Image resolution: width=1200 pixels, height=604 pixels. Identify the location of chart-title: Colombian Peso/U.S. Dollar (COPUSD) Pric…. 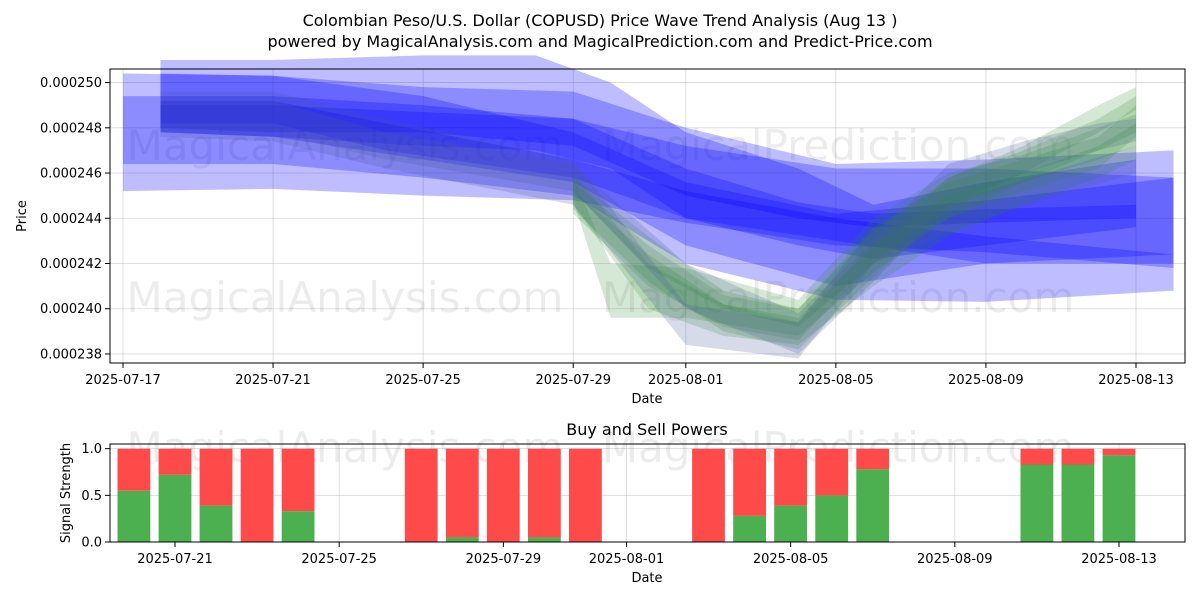
(600, 20).